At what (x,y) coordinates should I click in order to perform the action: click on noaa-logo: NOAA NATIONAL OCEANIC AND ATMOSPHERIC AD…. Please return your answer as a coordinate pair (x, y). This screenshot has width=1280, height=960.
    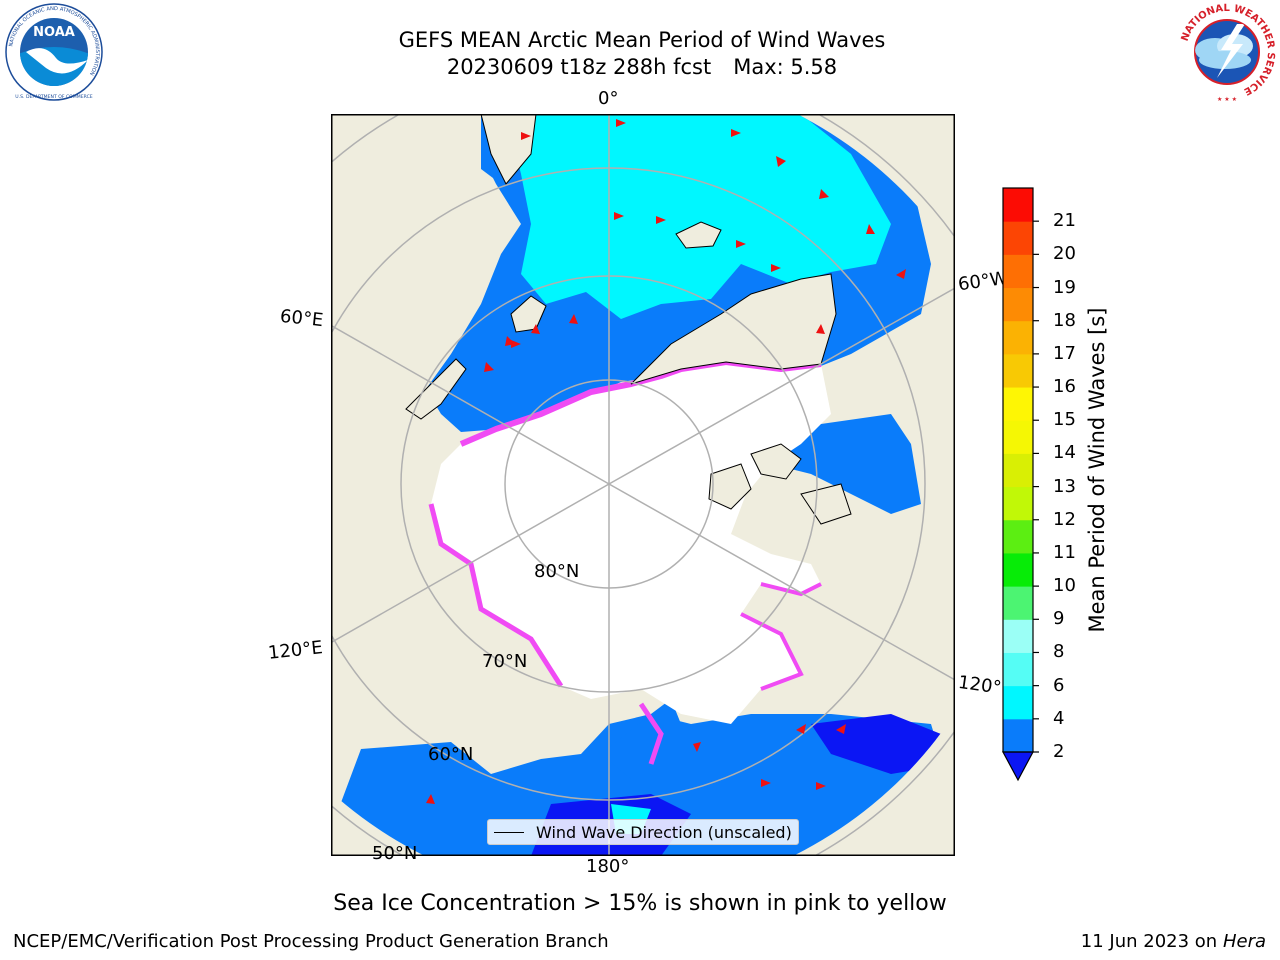
    Looking at the image, I should click on (54, 52).